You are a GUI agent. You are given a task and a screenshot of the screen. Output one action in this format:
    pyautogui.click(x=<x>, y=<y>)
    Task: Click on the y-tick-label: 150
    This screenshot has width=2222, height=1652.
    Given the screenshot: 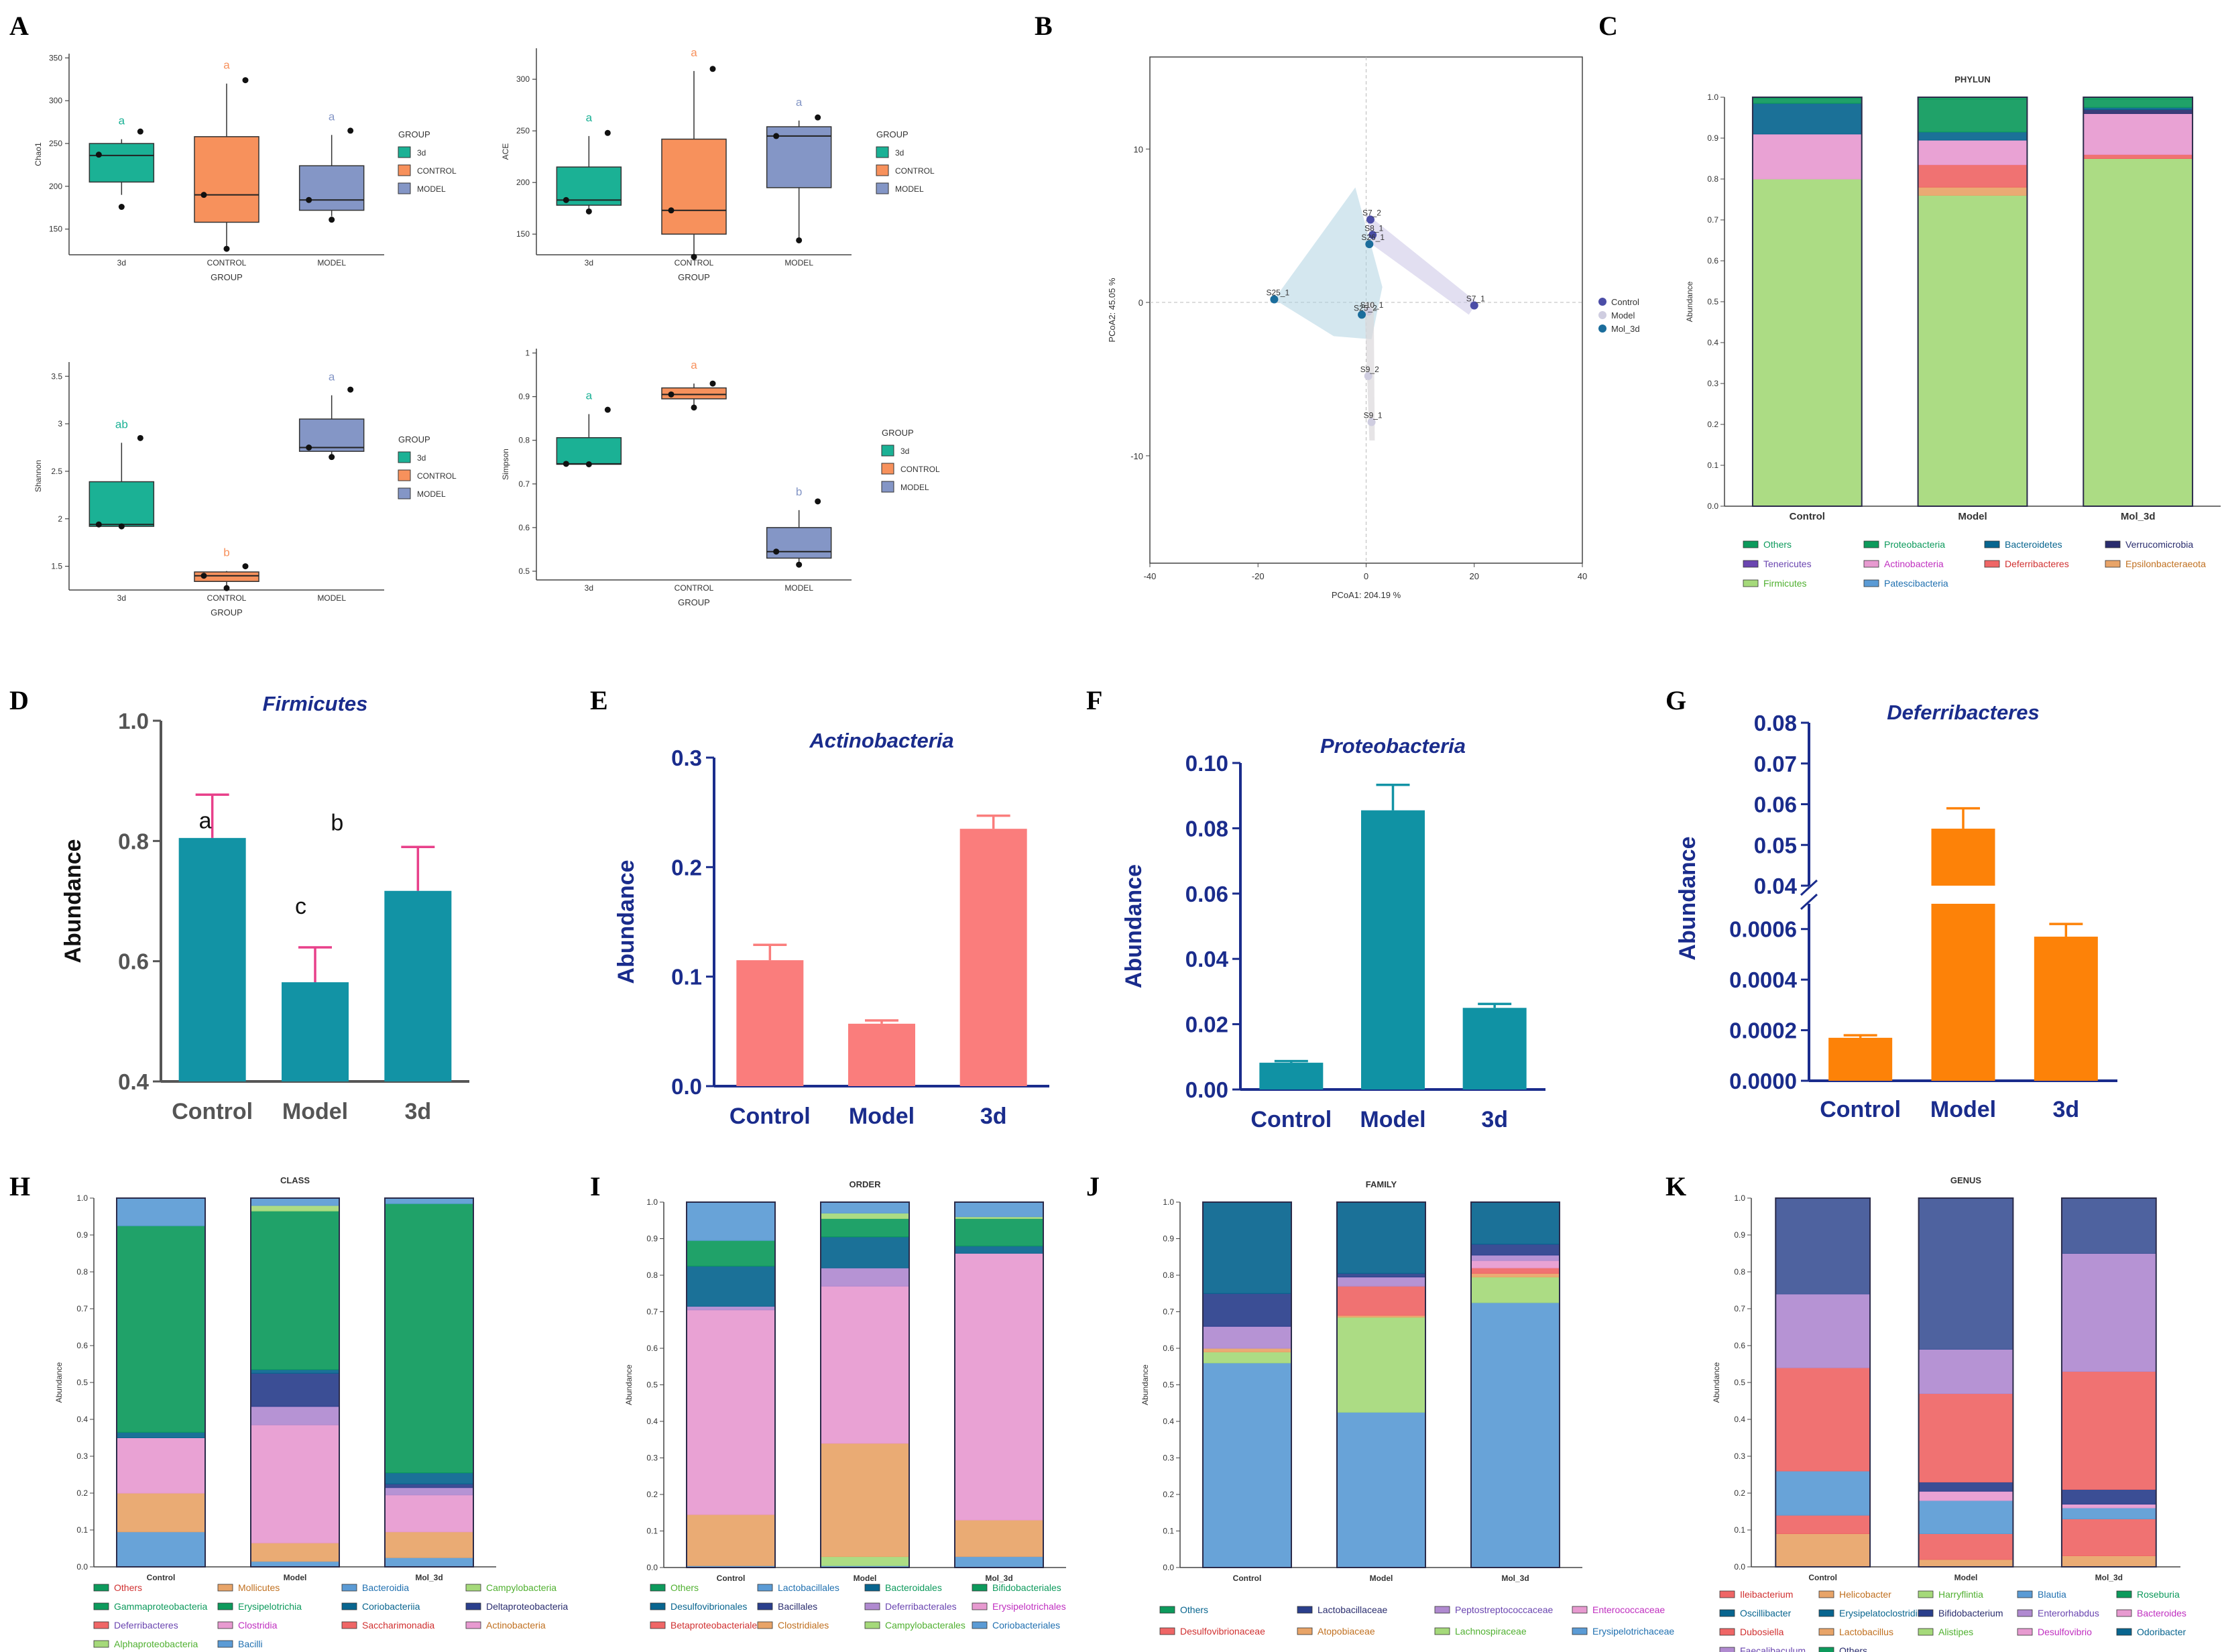 What is the action you would take?
    pyautogui.click(x=56, y=229)
    